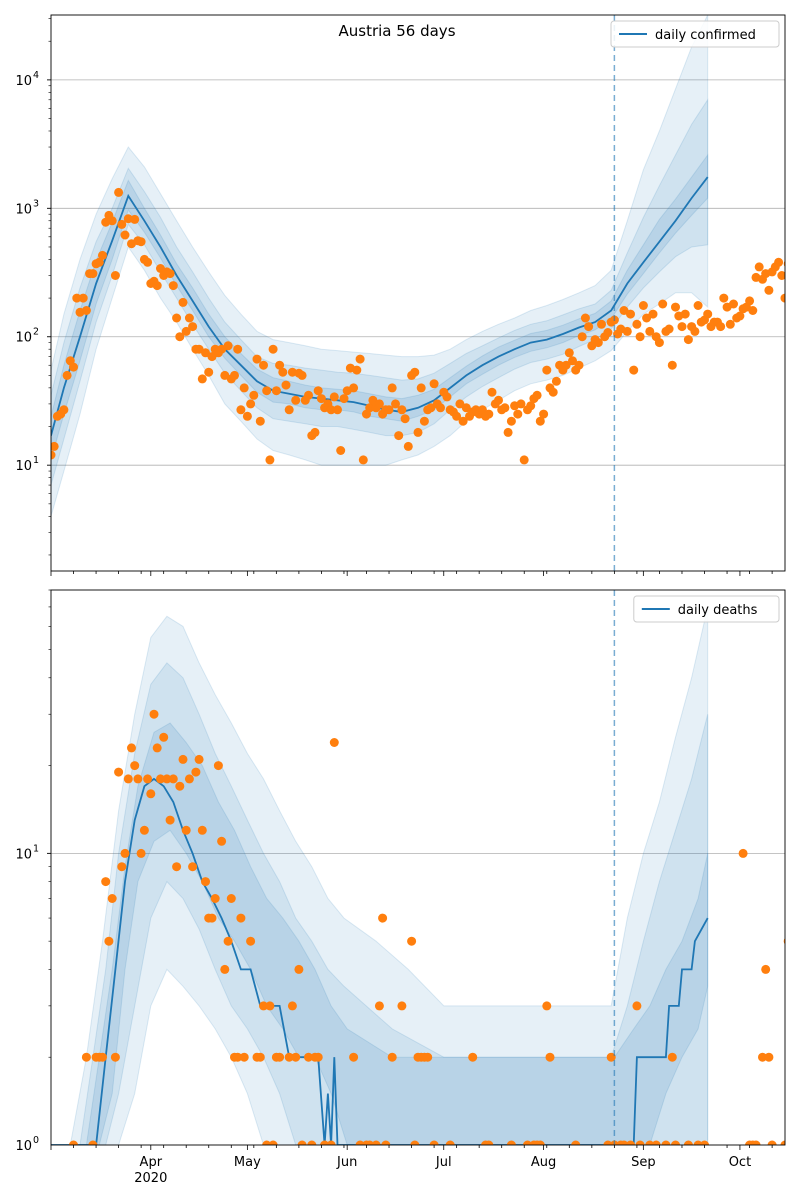  I want to click on x-tick-label: Sep, so click(643, 1162).